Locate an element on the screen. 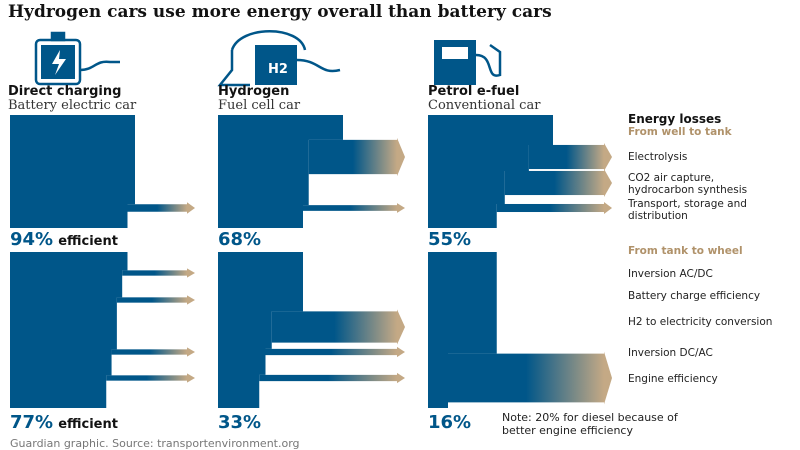 Image resolution: width=800 pixels, height=450 pixels. column-subheading: Conventional car is located at coordinates (484, 105).